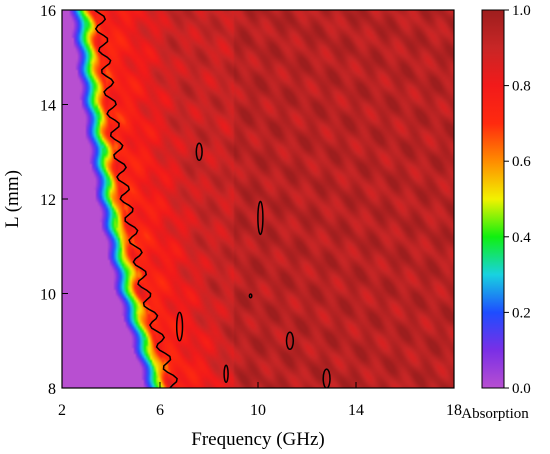 The height and width of the screenshot is (454, 550). Describe the element at coordinates (12, 199) in the screenshot. I see `y-axis-label: L (mm)` at that location.